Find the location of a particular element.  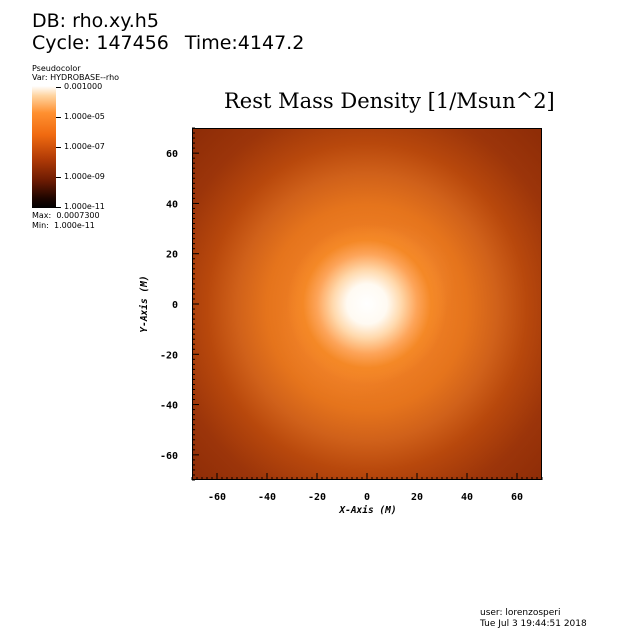

x-tick-label: 40 is located at coordinates (467, 497).